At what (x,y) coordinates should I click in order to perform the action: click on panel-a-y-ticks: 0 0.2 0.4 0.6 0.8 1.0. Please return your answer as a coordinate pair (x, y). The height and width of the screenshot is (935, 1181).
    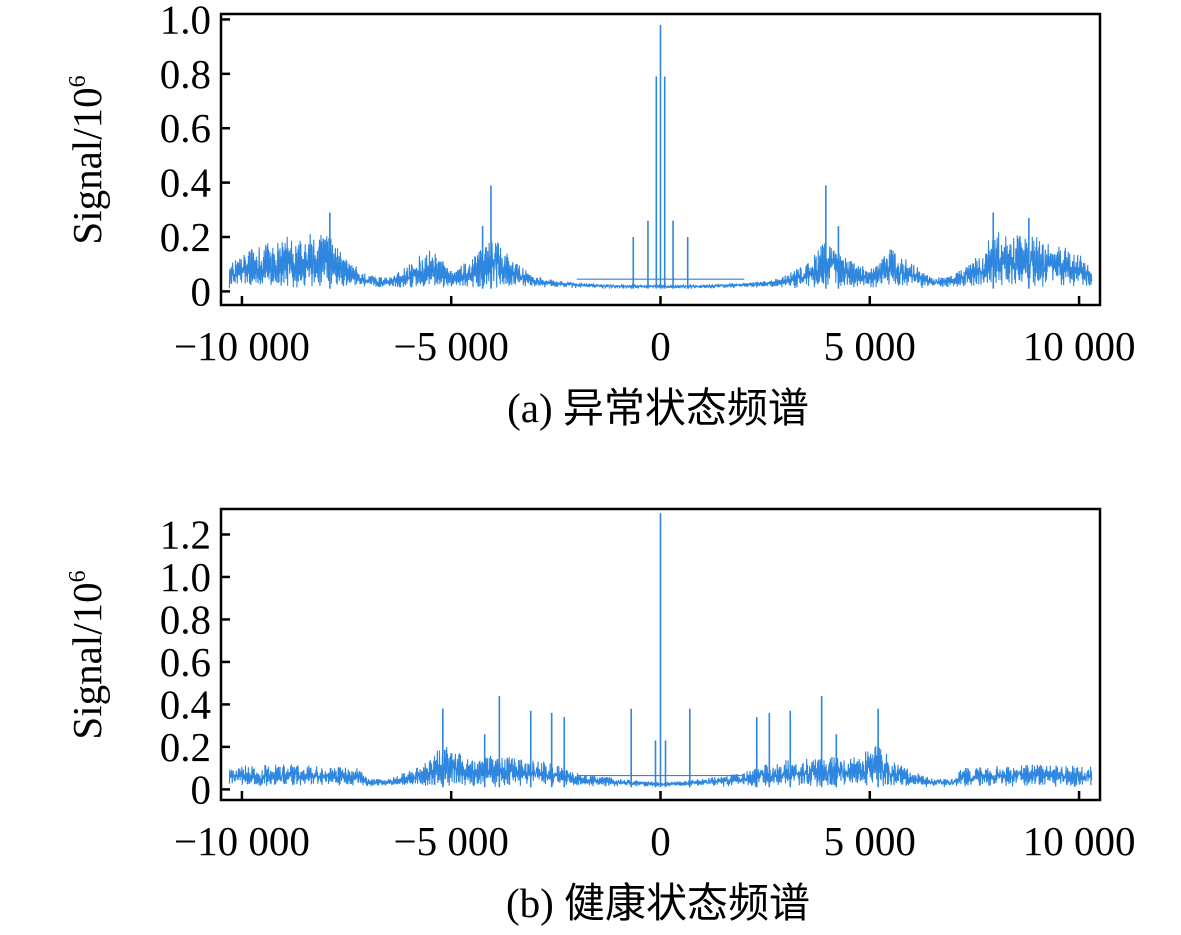
    Looking at the image, I should click on (195, 157).